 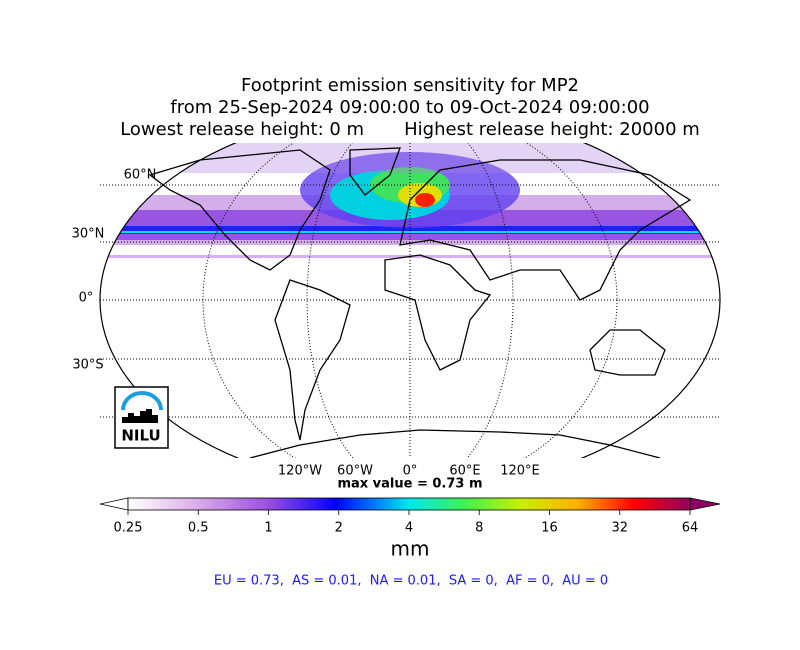 I want to click on lon-label: 60°E, so click(x=464, y=471).